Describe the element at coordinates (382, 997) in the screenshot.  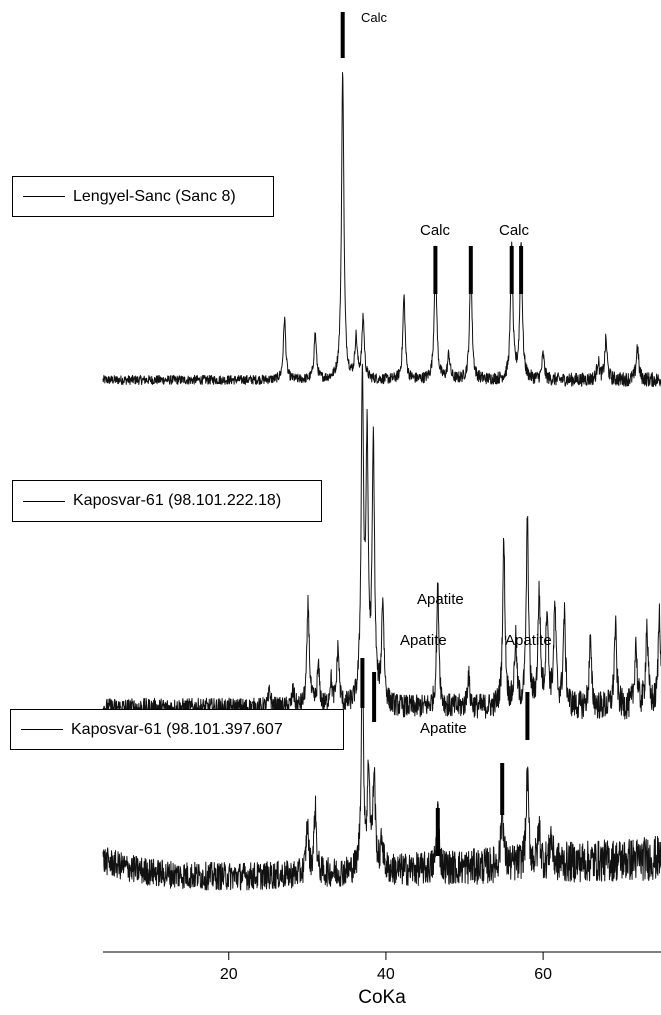
I see `x-axis-label: CoKa` at that location.